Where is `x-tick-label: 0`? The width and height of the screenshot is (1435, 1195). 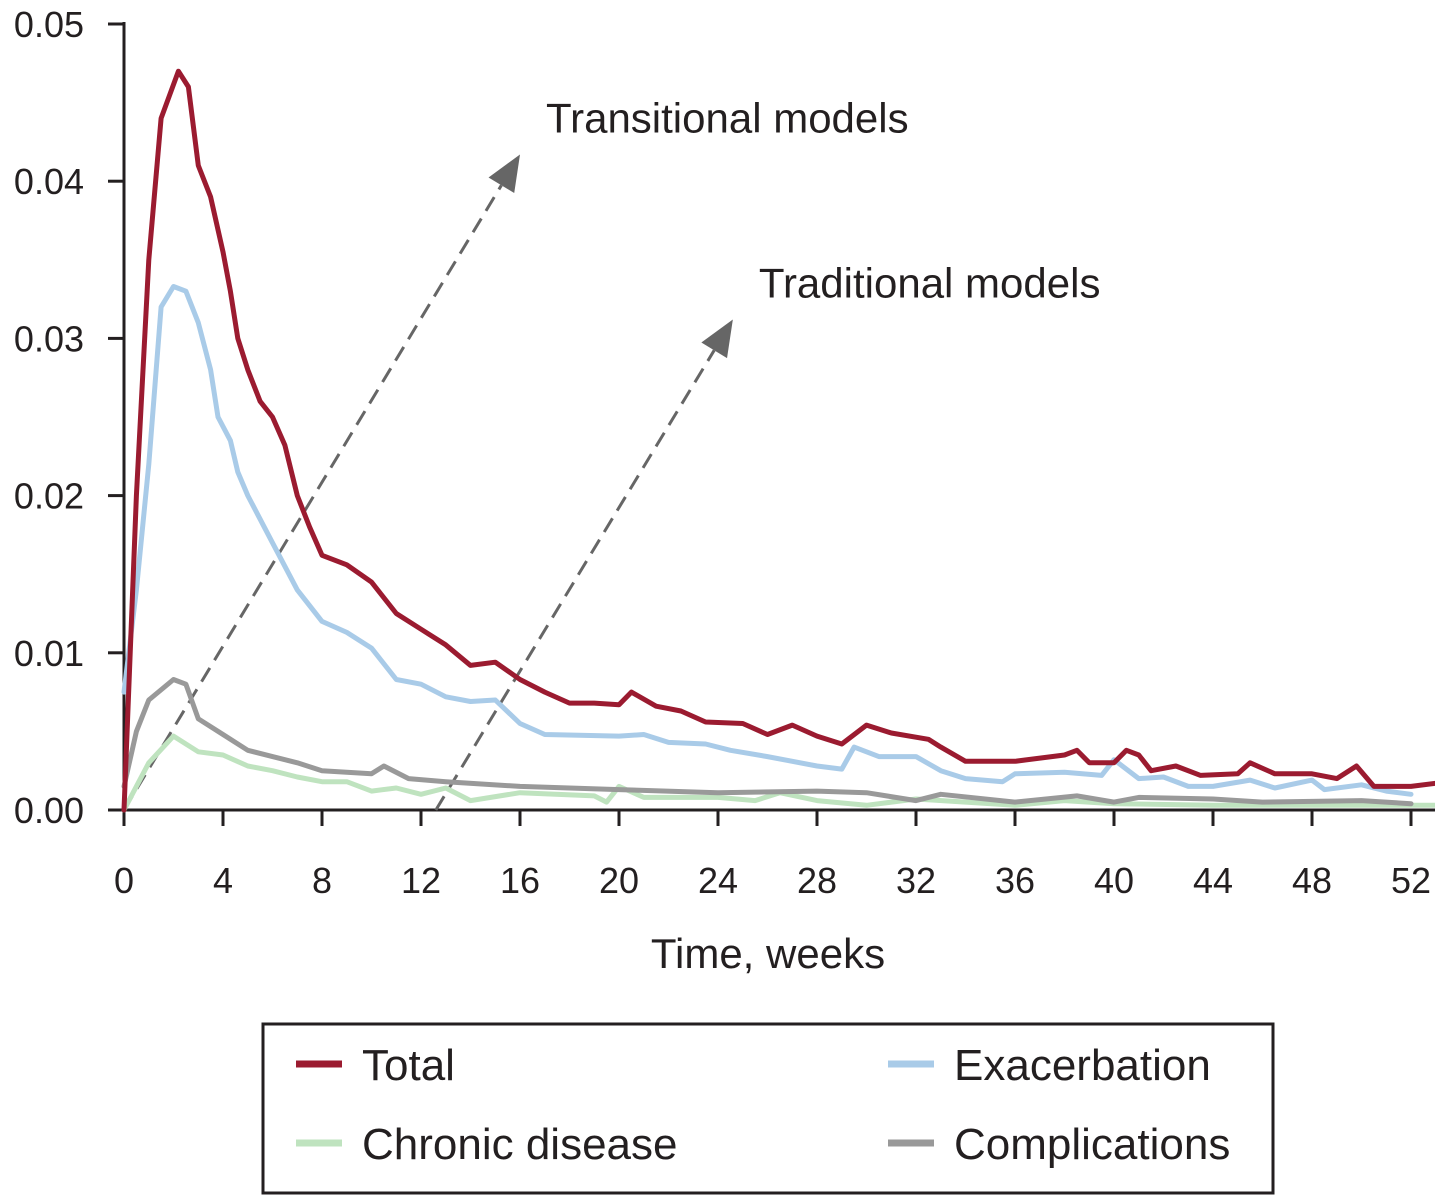 x-tick-label: 0 is located at coordinates (124, 880).